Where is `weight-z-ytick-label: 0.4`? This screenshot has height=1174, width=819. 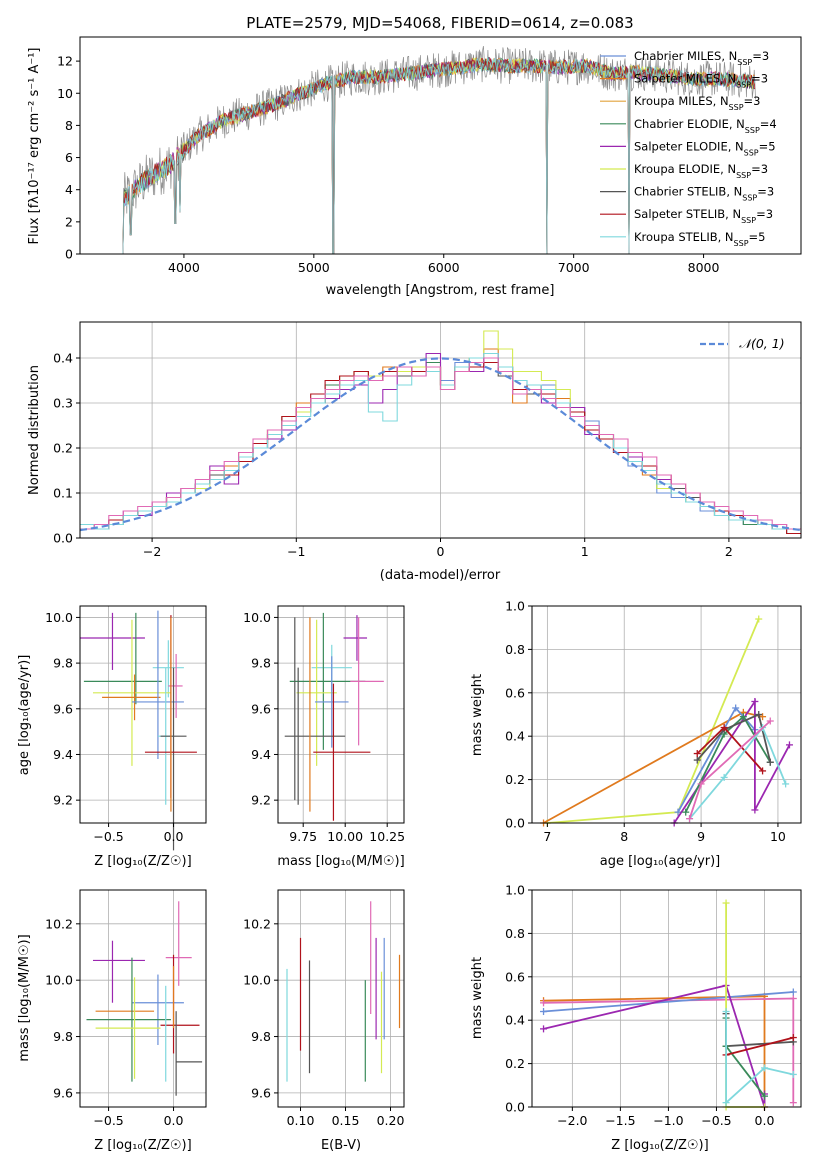 weight-z-ytick-label: 0.4 is located at coordinates (515, 1020).